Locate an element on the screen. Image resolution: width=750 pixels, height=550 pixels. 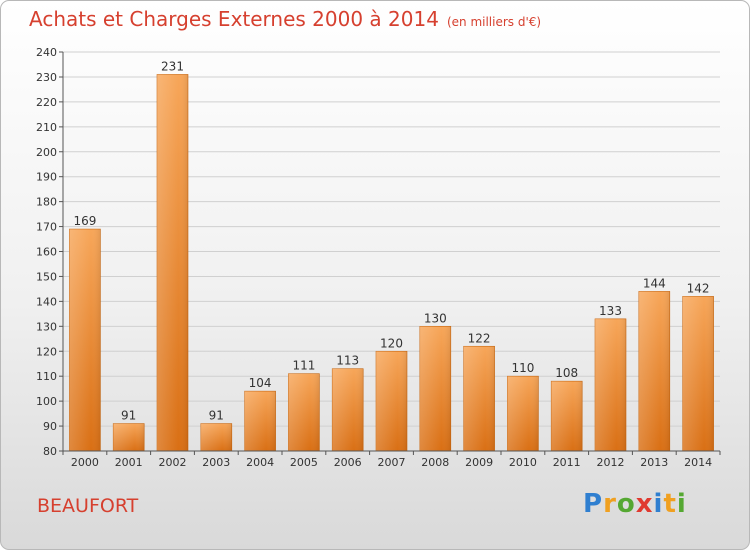
y-tick-label: 170 is located at coordinates (46, 227).